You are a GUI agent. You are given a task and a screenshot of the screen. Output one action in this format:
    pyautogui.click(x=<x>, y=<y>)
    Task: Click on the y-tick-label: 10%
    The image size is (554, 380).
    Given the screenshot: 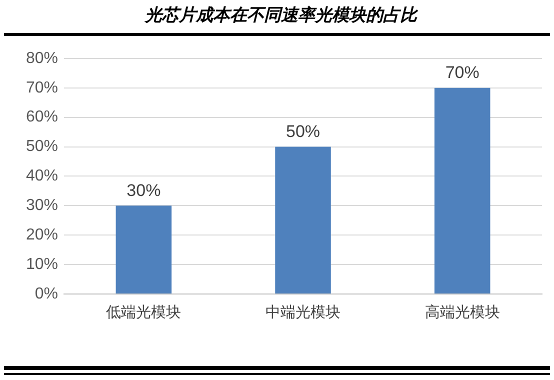 What is the action you would take?
    pyautogui.click(x=42, y=264)
    